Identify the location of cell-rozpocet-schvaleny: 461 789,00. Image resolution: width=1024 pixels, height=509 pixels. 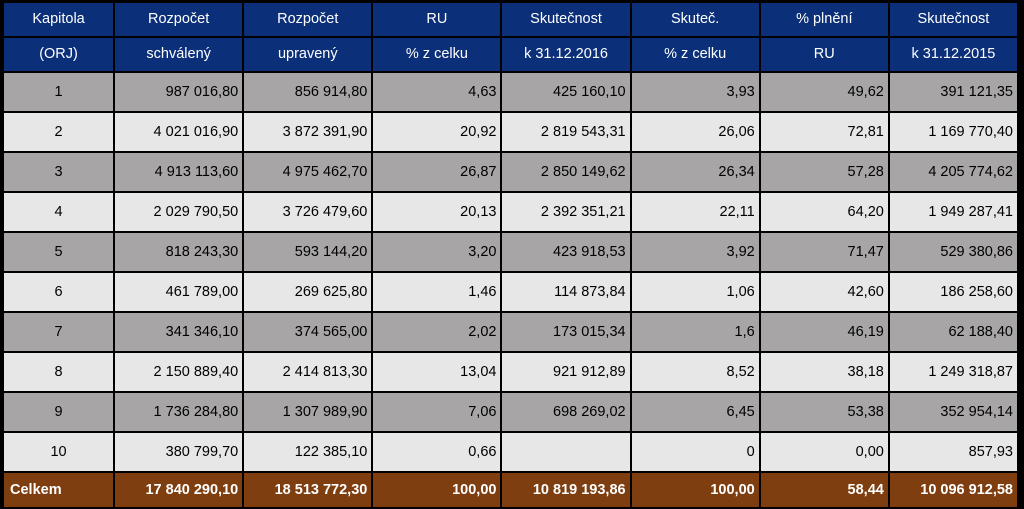
(179, 292).